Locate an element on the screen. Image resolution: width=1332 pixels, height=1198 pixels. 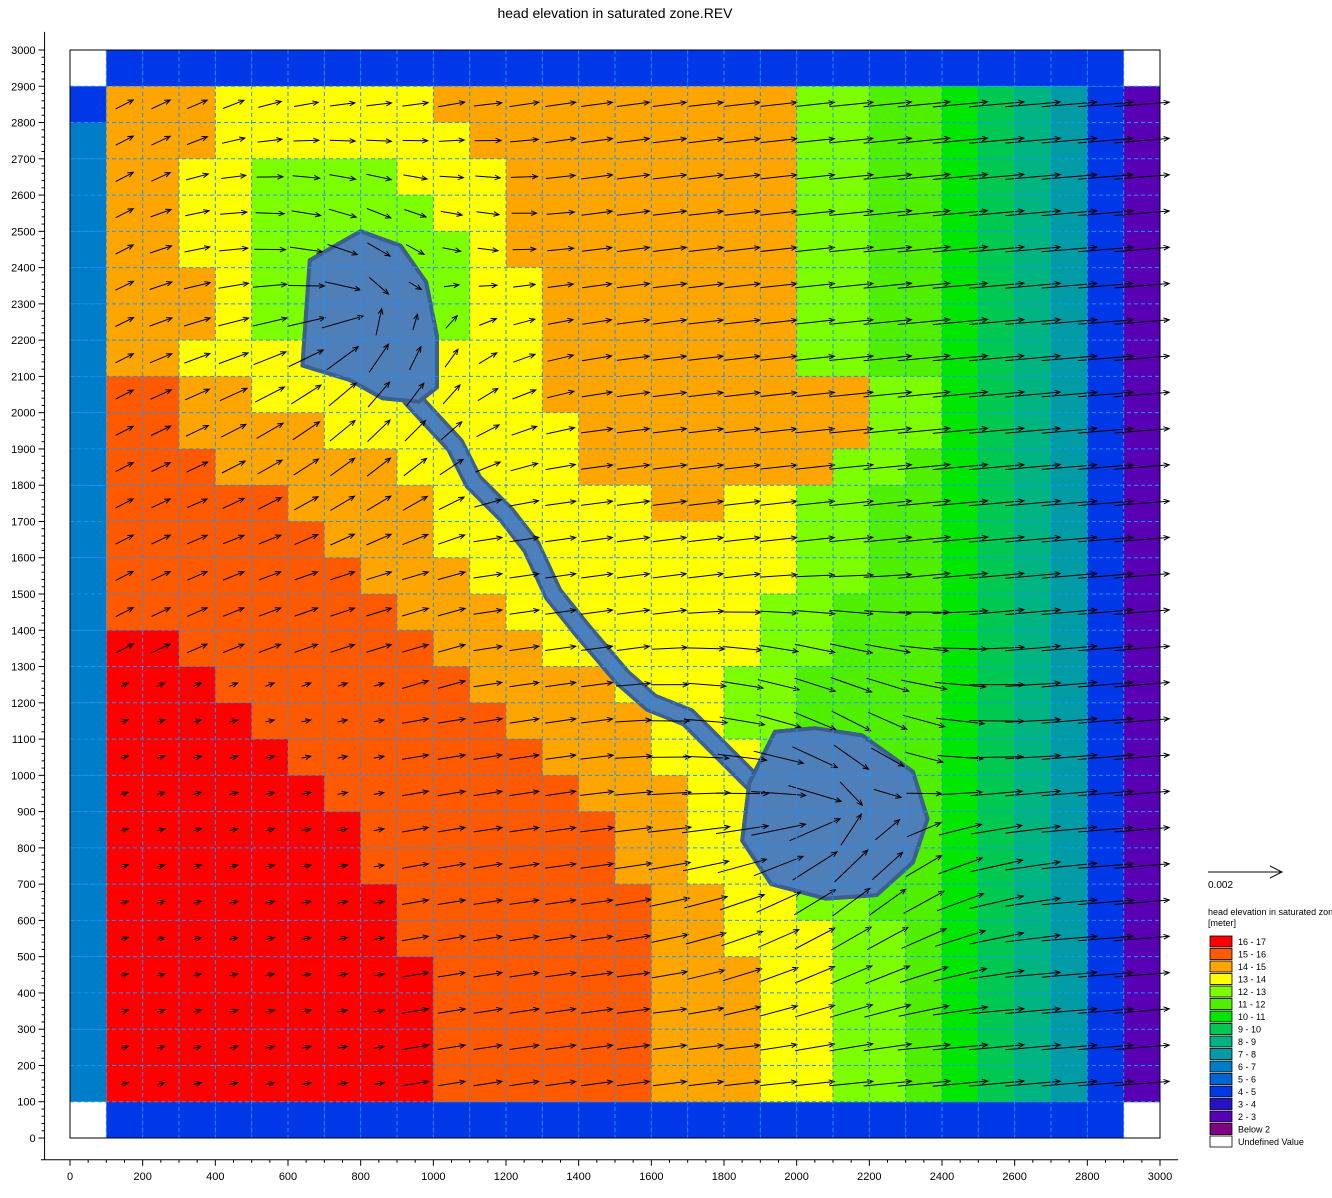
chart-title: head elevation in saturated zone.REV is located at coordinates (615, 13).